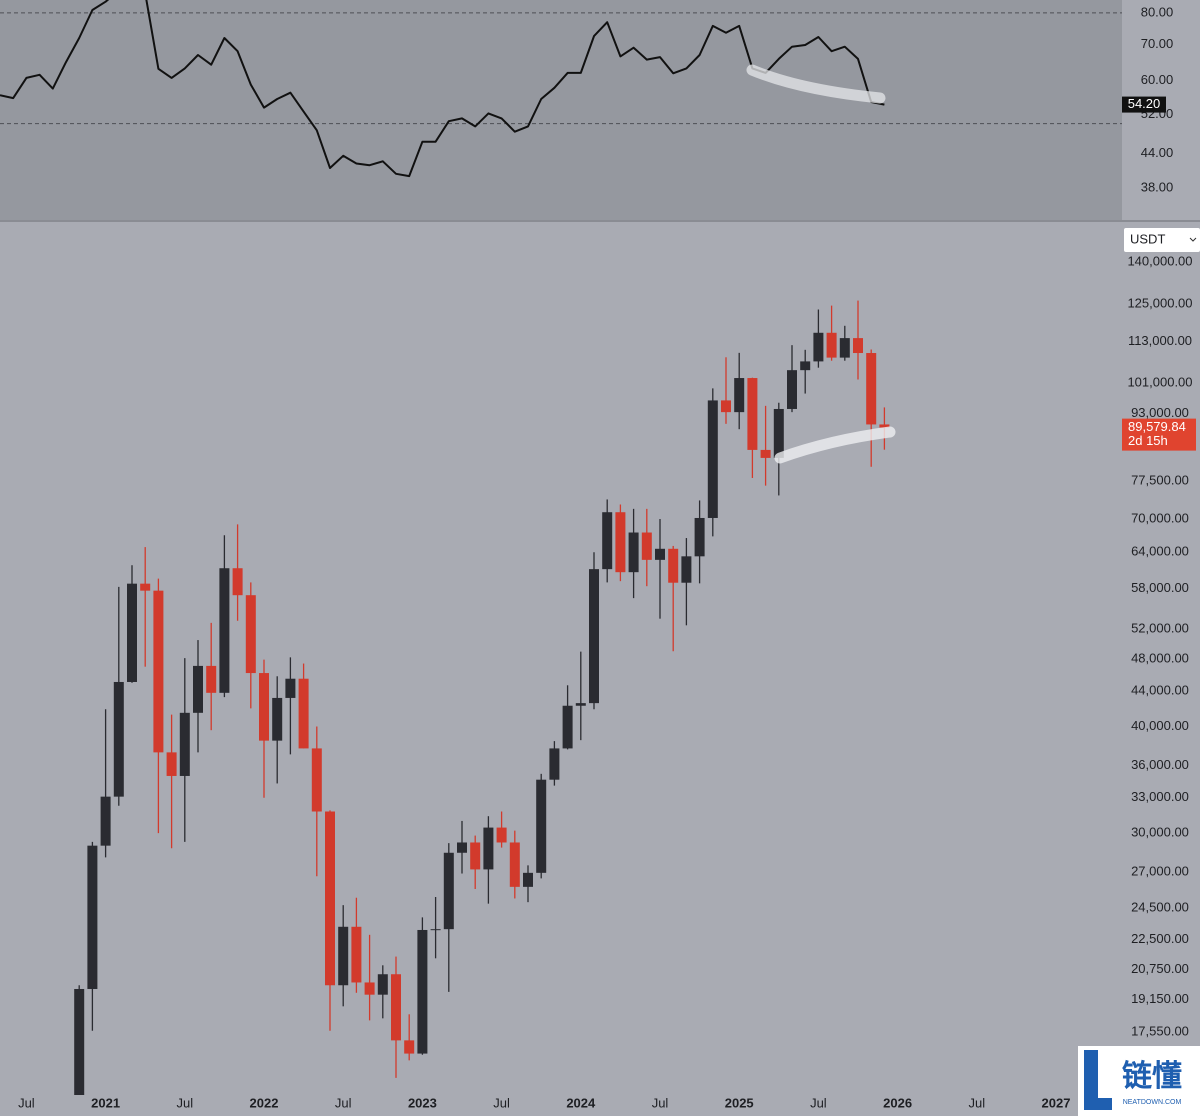  Describe the element at coordinates (1160, 968) in the screenshot. I see `y-tick-label: 20,750.00` at that location.